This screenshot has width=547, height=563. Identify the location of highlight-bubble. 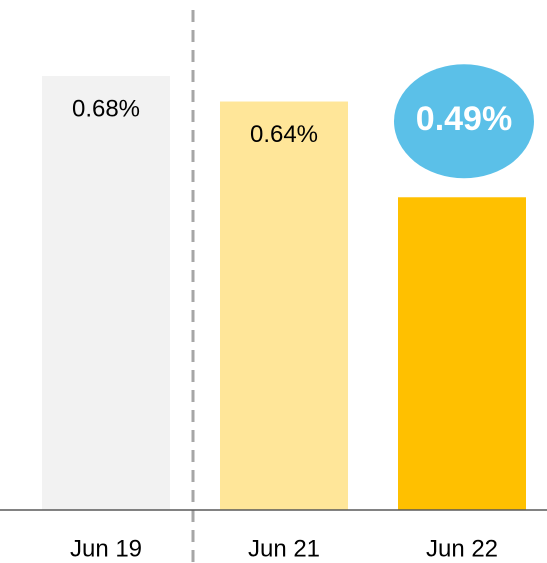
(464, 121).